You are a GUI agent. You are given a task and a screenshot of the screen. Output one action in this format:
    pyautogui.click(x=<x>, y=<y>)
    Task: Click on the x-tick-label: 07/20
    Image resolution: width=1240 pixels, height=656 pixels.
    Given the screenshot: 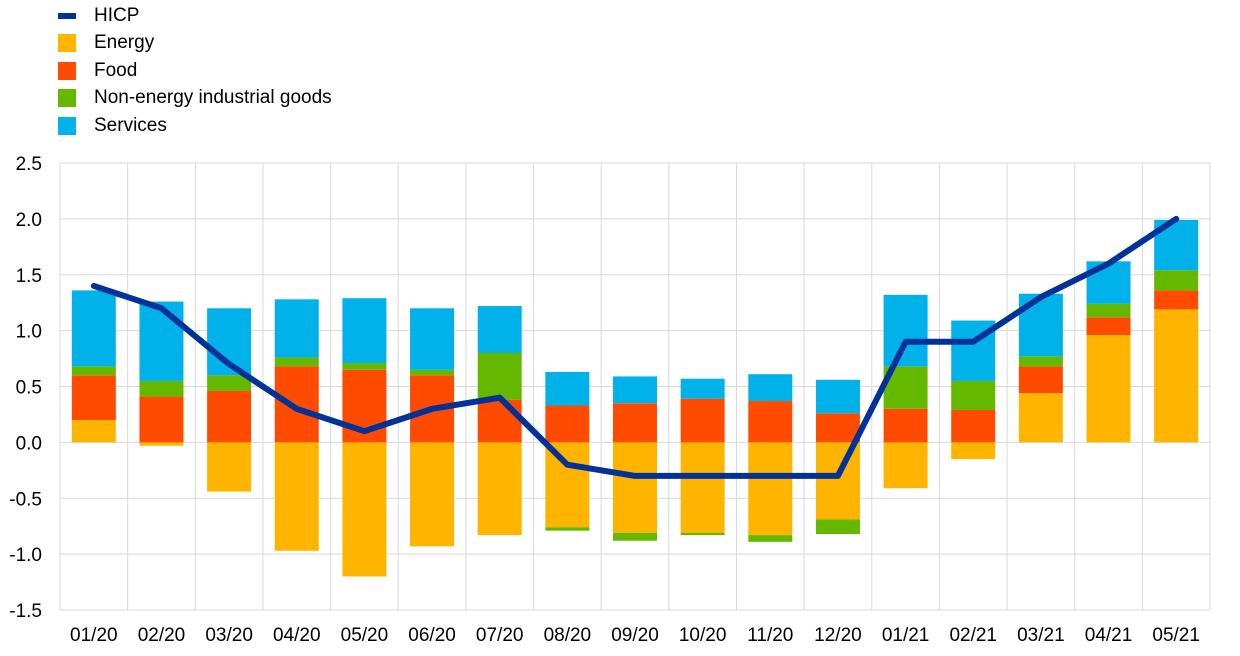 What is the action you would take?
    pyautogui.click(x=500, y=635)
    